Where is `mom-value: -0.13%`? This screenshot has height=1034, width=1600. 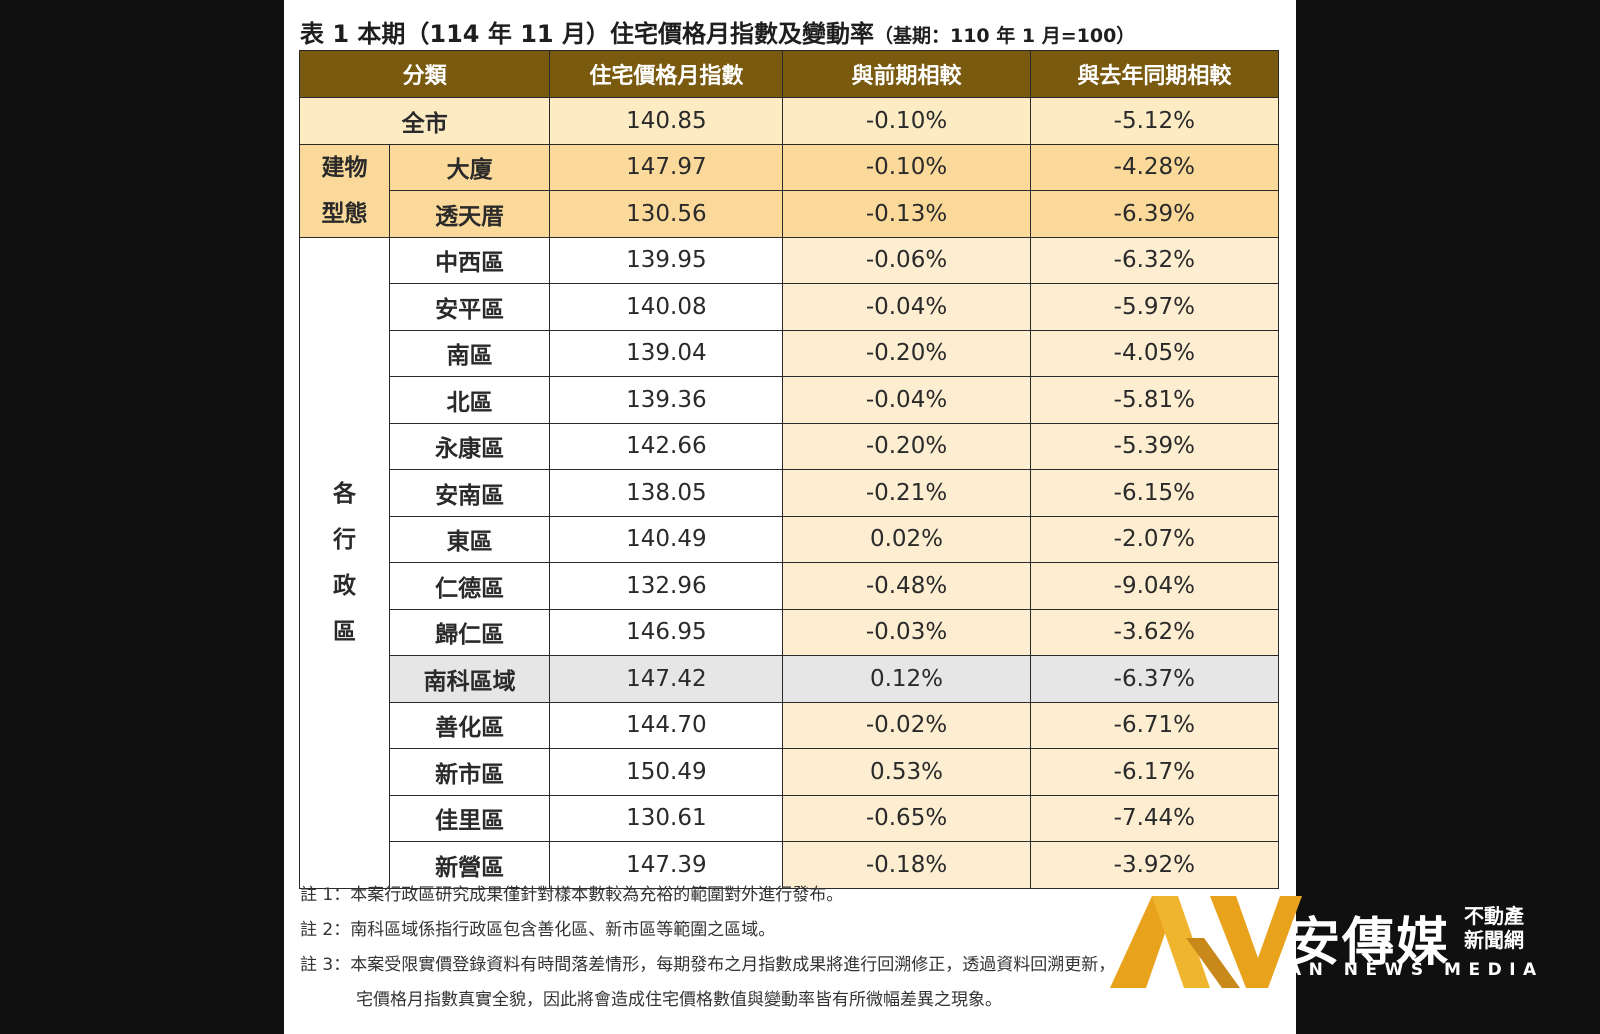 mom-value: -0.13% is located at coordinates (906, 214).